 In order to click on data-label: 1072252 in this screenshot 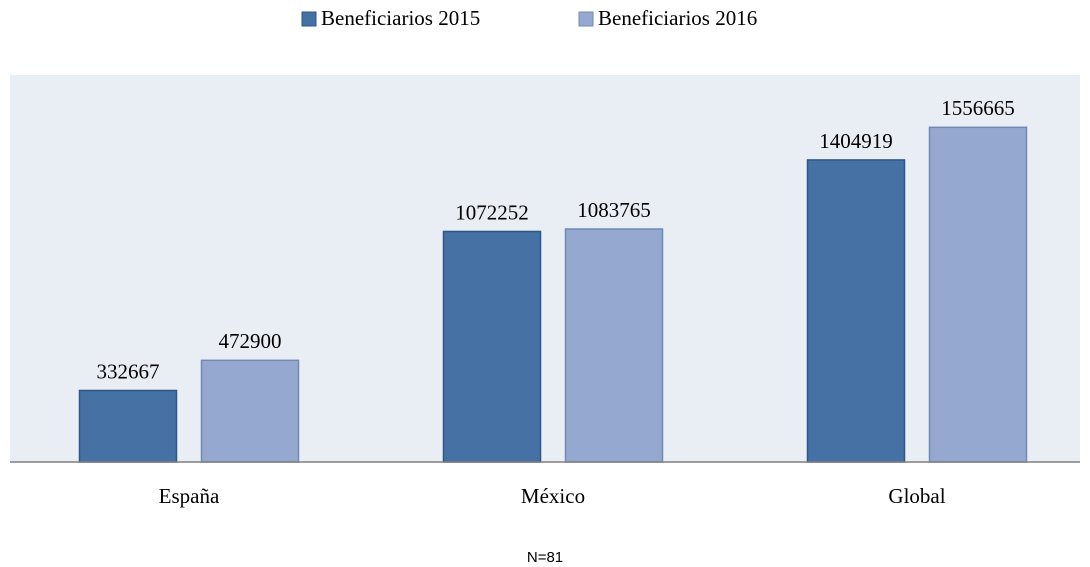, I will do `click(492, 212)`.